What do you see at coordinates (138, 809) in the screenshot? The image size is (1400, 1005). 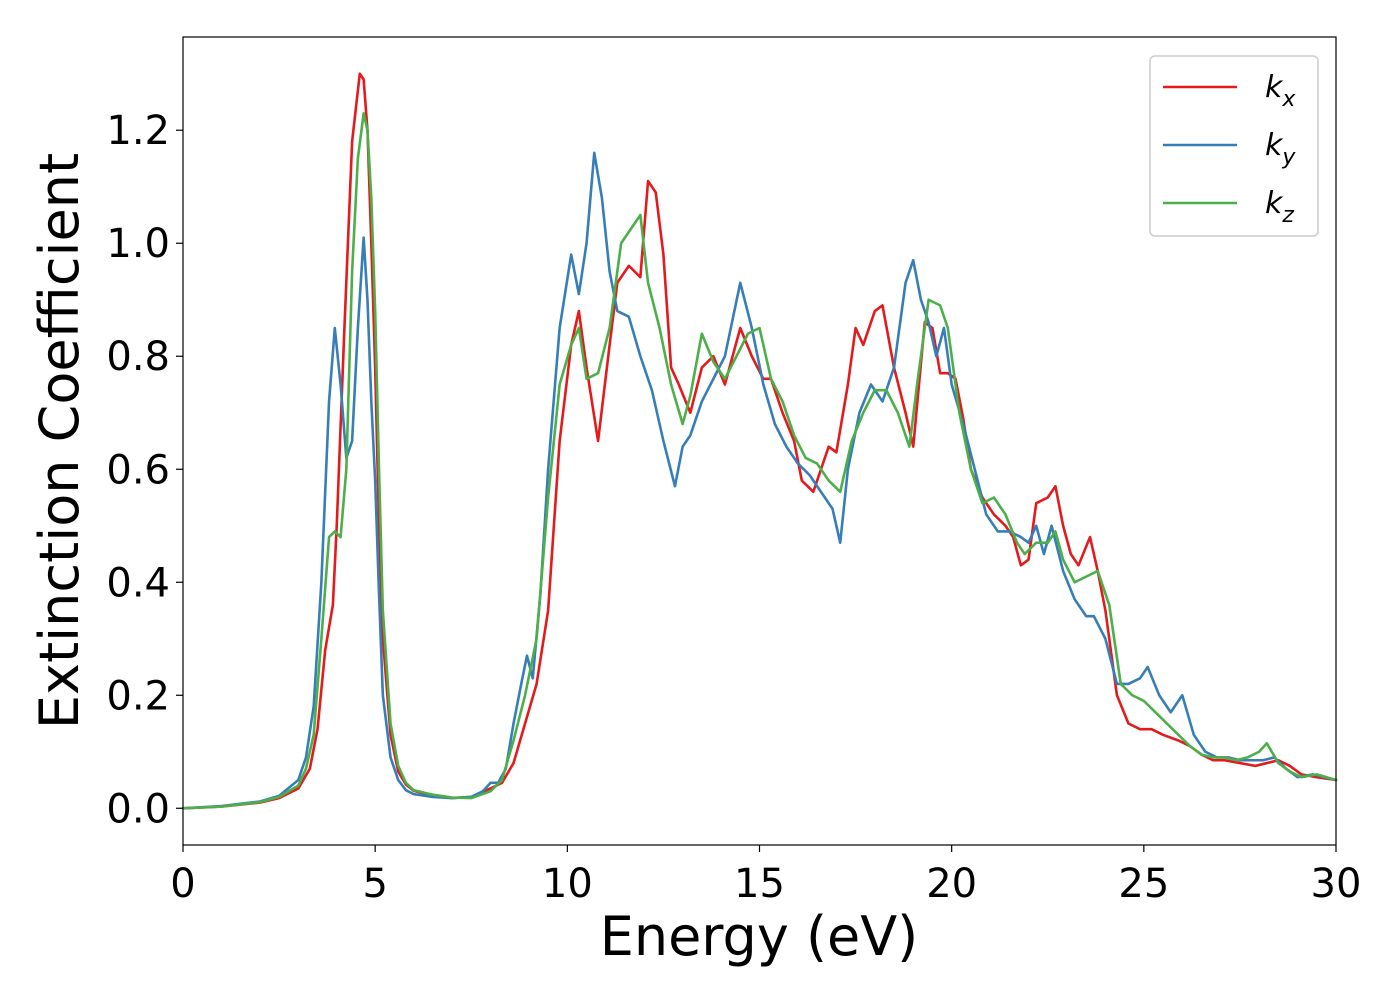 I see `y-tick-label: 0.0` at bounding box center [138, 809].